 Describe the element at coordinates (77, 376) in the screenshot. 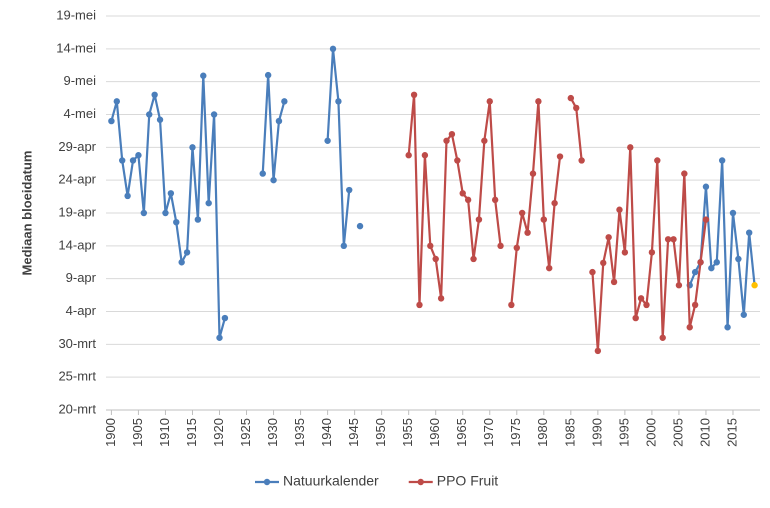

I see `y-tick-label: 25-mrt` at that location.